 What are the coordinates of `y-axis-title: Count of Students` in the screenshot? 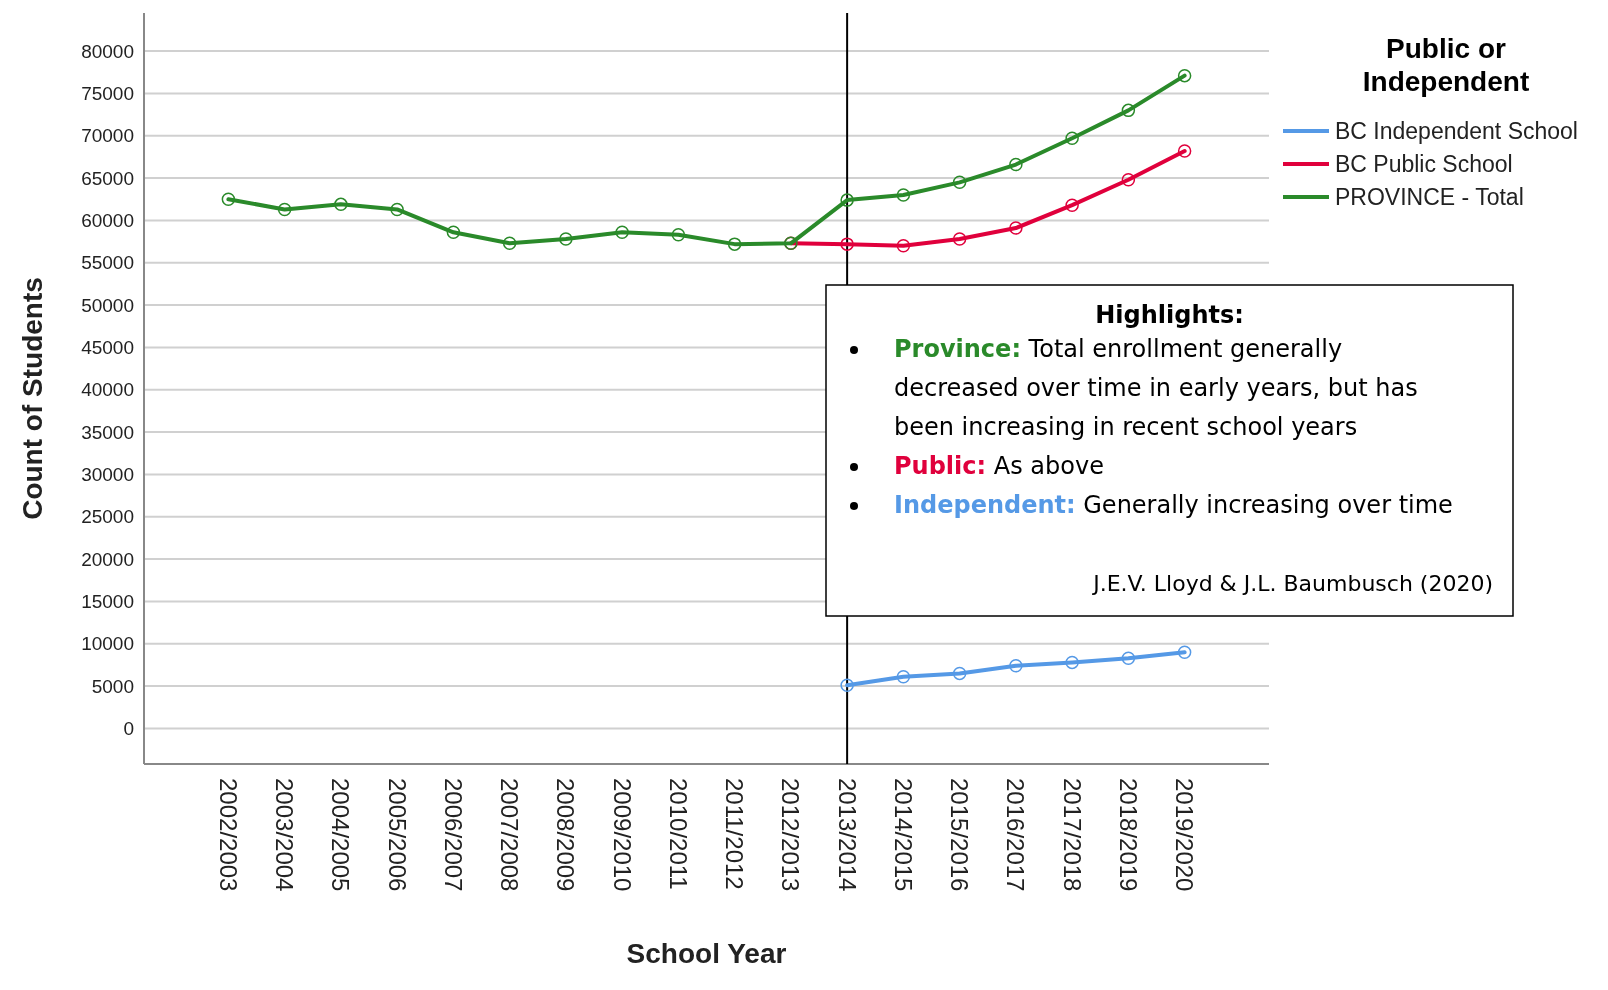 It's located at (32, 398).